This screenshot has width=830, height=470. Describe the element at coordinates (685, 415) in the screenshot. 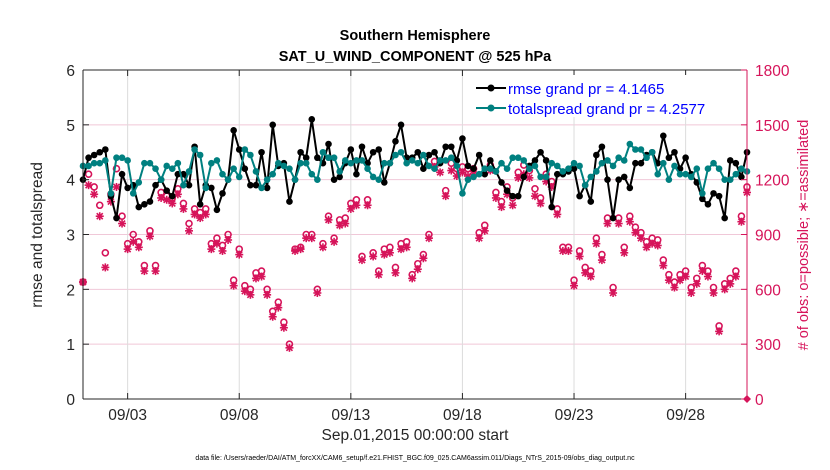

I see `x-tick-label: 09/28` at that location.